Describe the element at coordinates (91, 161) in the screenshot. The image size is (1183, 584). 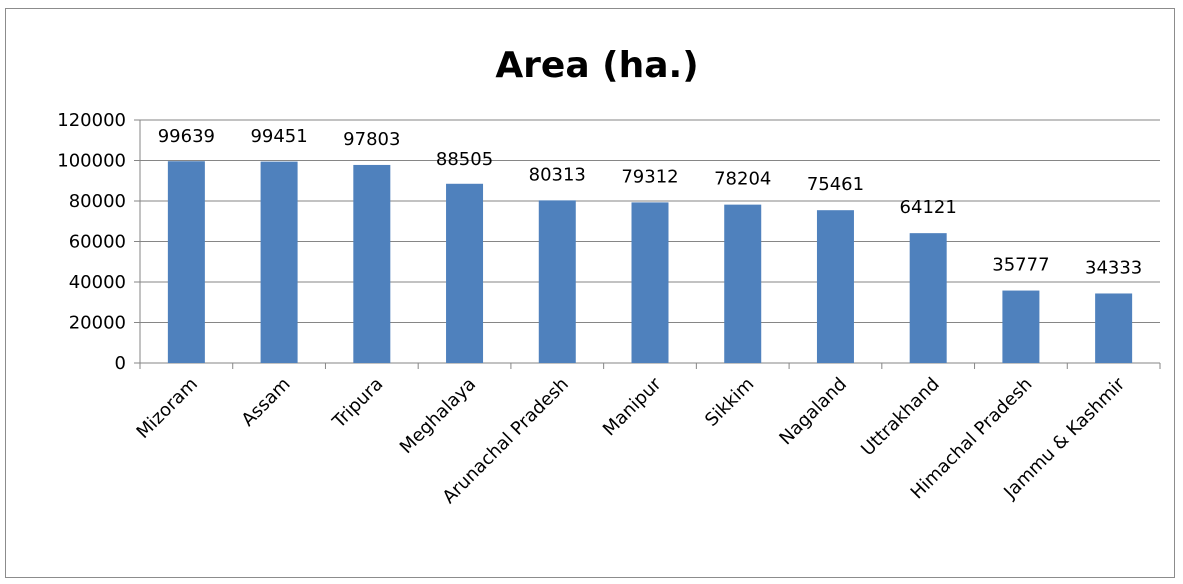
I see `y-tick-label: 100000` at that location.